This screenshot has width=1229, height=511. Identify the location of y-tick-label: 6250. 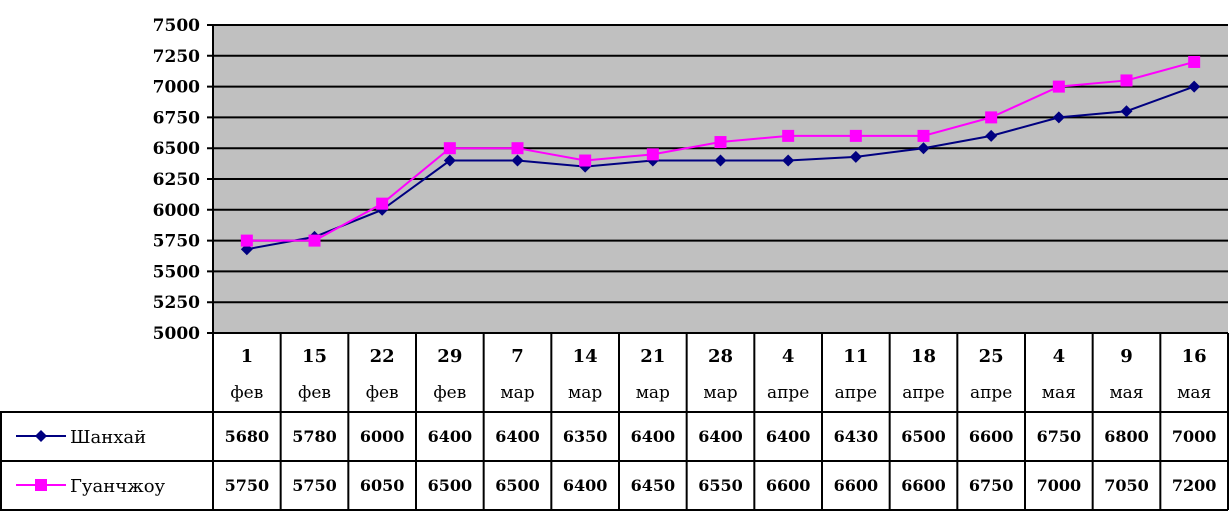
(176, 180).